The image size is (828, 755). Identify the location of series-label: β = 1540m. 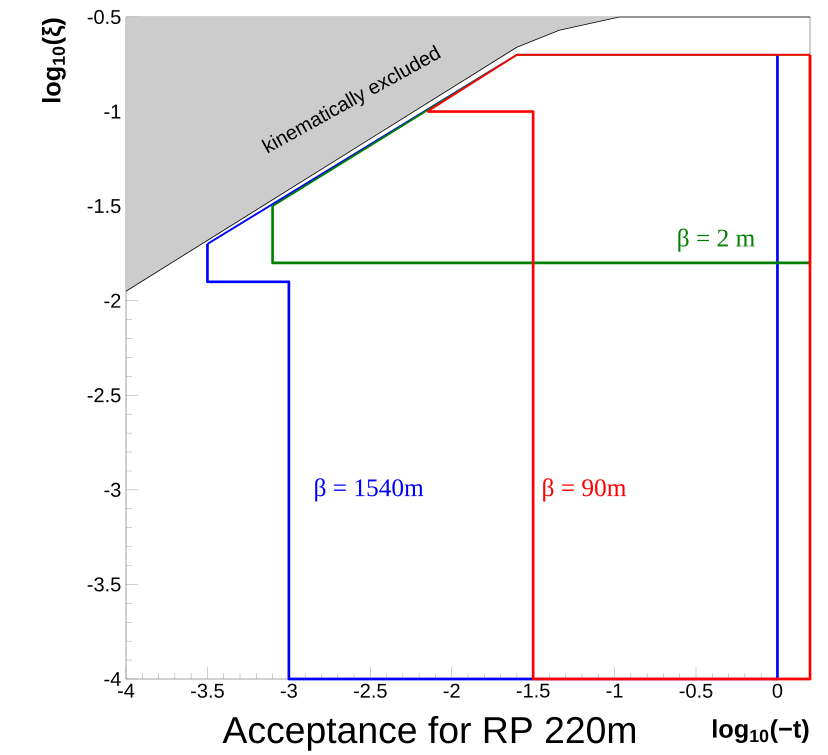
(369, 490).